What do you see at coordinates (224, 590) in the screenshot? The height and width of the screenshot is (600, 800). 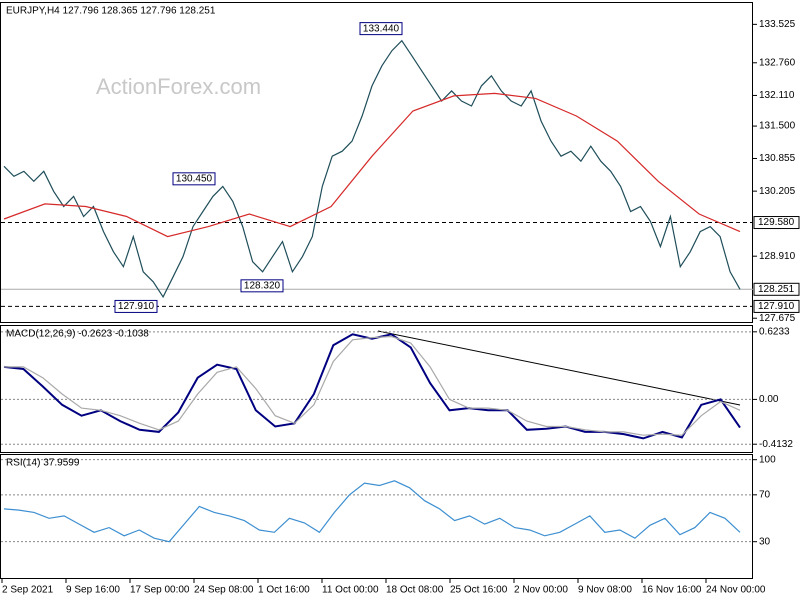 I see `x-tick-label: 24 Sep 08:00` at bounding box center [224, 590].